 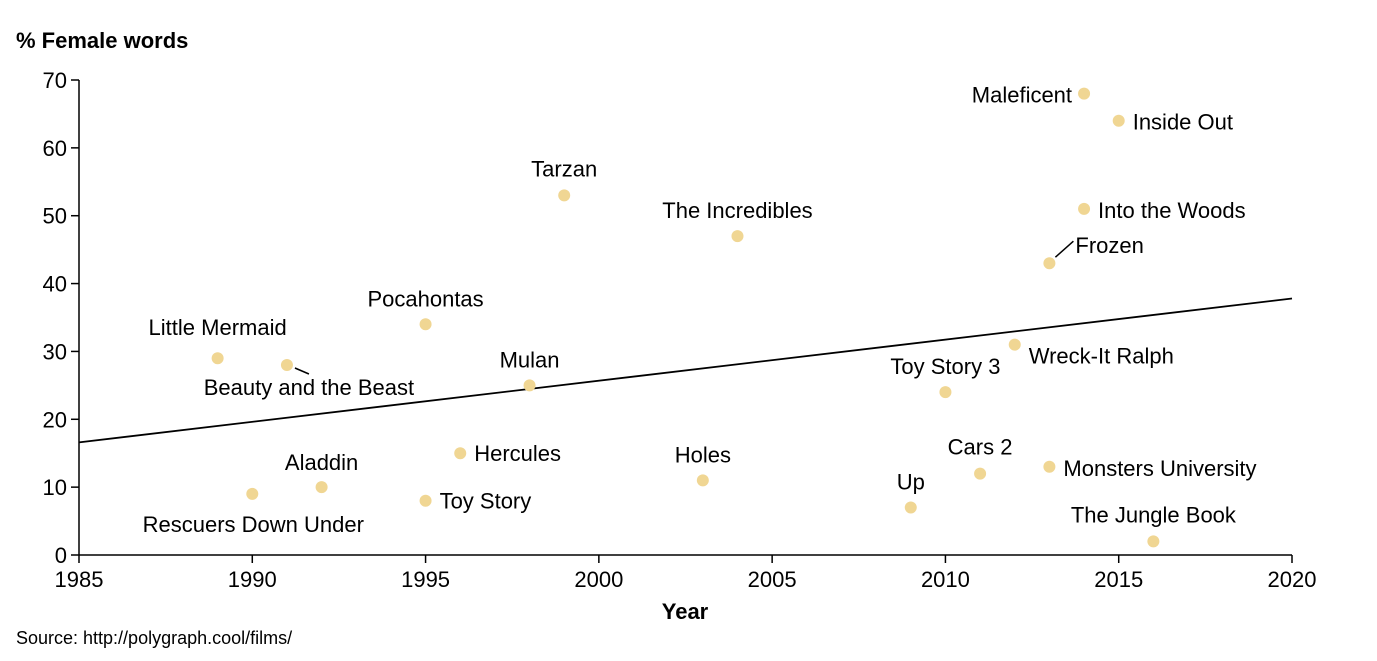 What do you see at coordinates (530, 359) in the screenshot?
I see `point-label: Mulan` at bounding box center [530, 359].